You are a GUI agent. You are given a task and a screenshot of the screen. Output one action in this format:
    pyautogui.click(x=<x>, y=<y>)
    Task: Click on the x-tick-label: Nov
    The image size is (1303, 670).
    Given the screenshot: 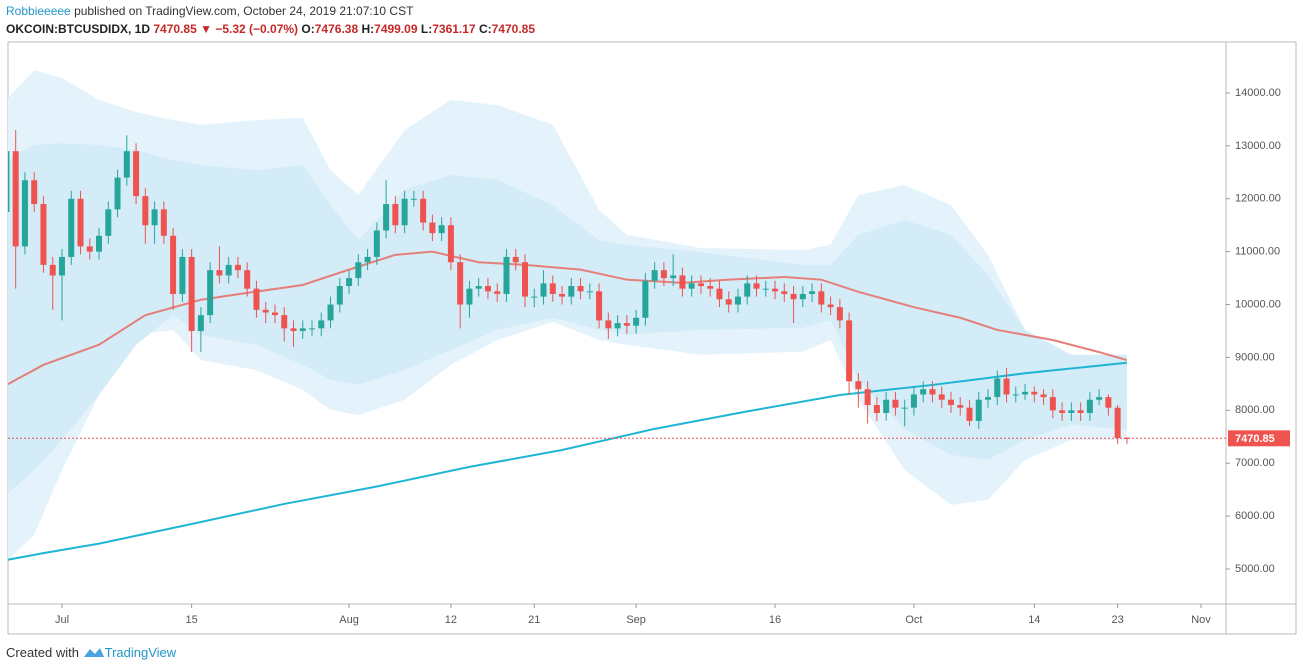 What is the action you would take?
    pyautogui.click(x=1201, y=620)
    